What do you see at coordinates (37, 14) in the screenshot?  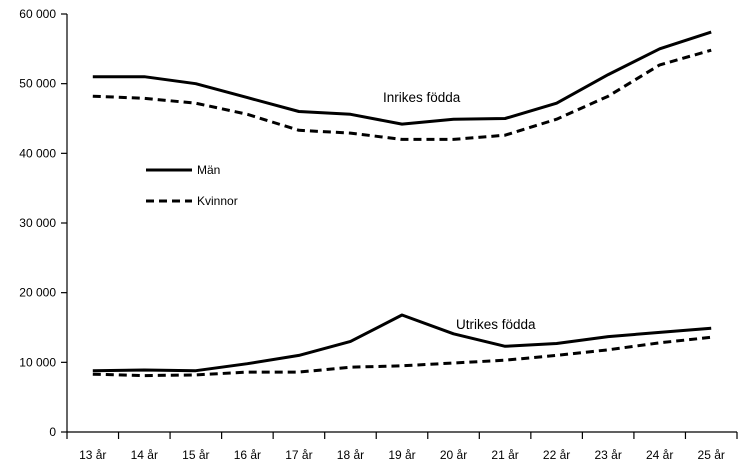 I see `y-tick-label: 60 000` at bounding box center [37, 14].